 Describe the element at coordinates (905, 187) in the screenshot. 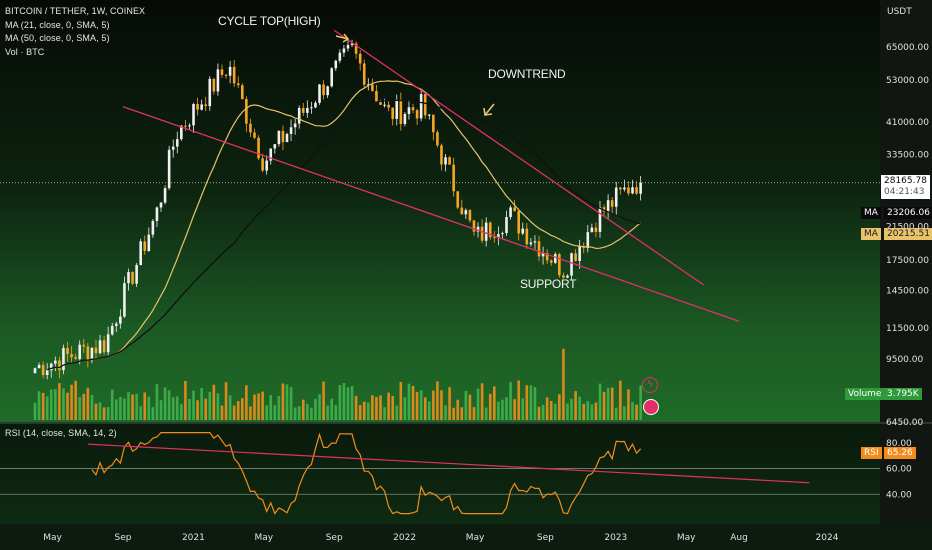

I see `last-price-tag: 28165.78 04:21:43` at that location.